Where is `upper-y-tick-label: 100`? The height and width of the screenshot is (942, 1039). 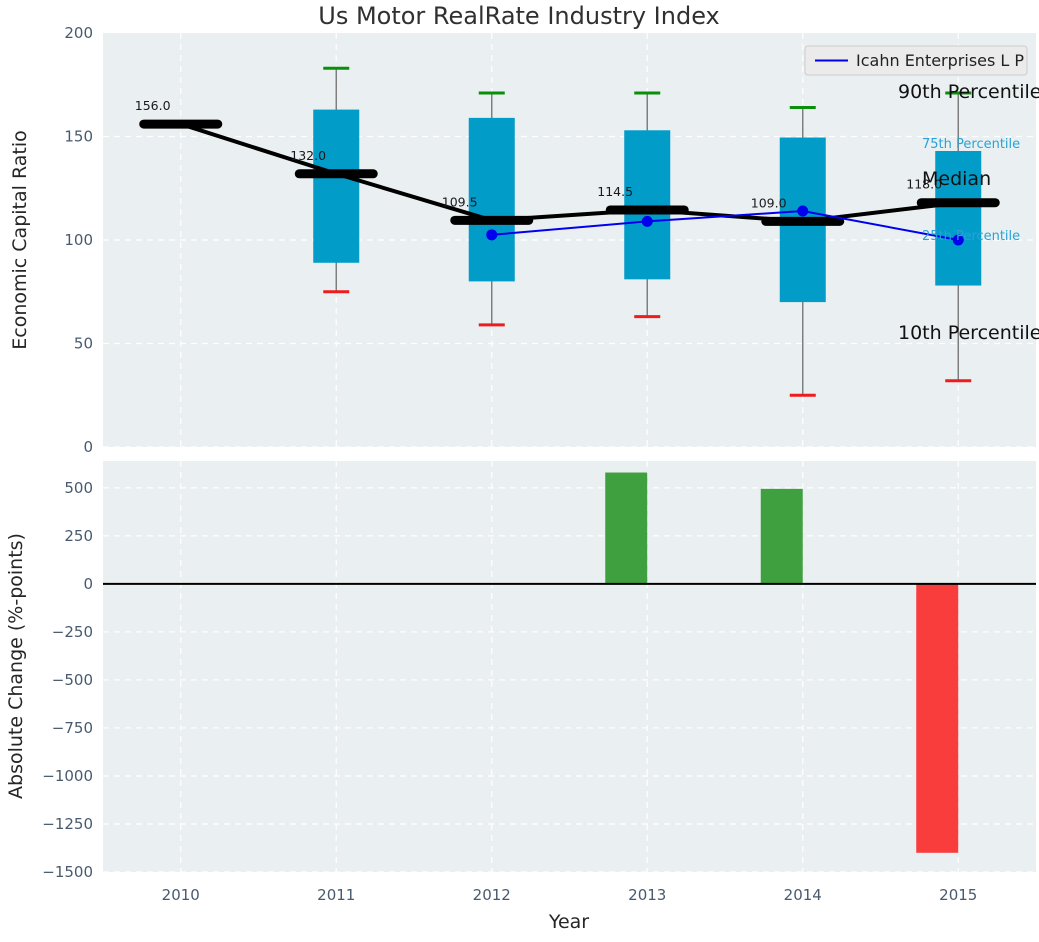 upper-y-tick-label: 100 is located at coordinates (78, 240).